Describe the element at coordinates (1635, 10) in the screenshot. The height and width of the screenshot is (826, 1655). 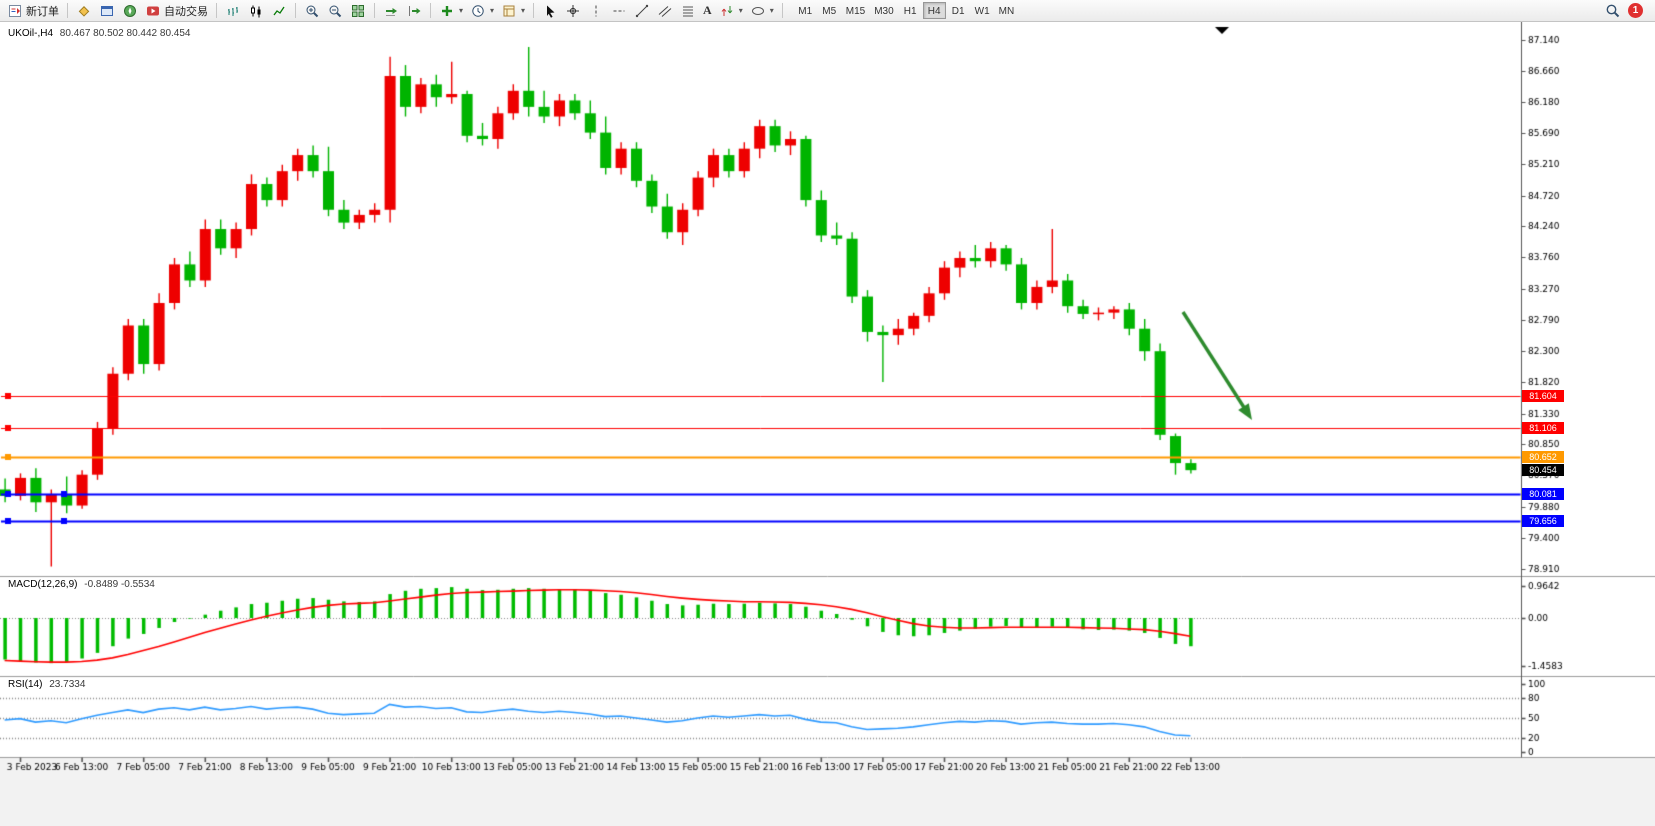
I see `notification-badge: 1` at that location.